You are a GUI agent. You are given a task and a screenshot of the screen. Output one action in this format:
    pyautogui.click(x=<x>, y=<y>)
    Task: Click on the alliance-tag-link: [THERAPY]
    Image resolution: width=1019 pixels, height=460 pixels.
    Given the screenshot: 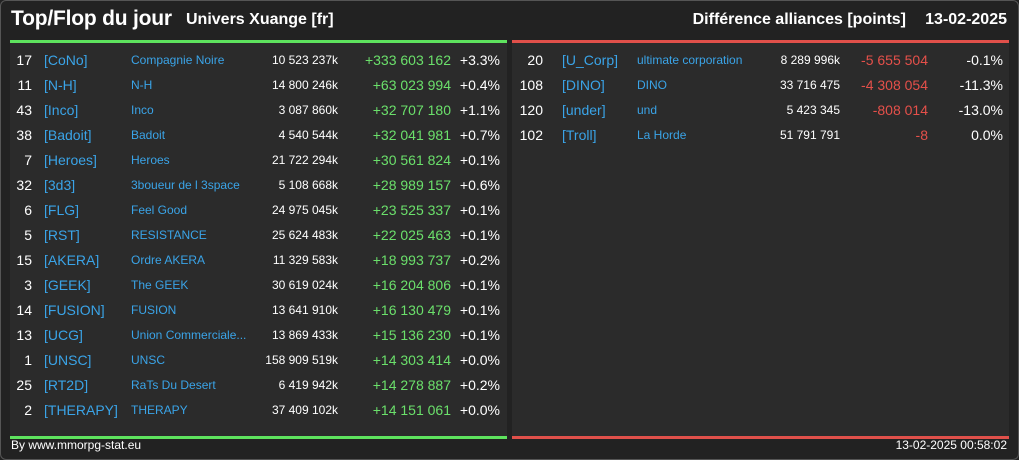 What is the action you would take?
    pyautogui.click(x=81, y=410)
    